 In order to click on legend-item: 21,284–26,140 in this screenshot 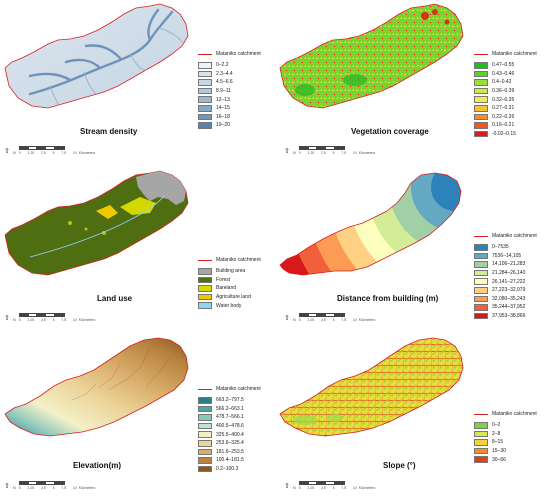, I will do `click(505, 273)`.